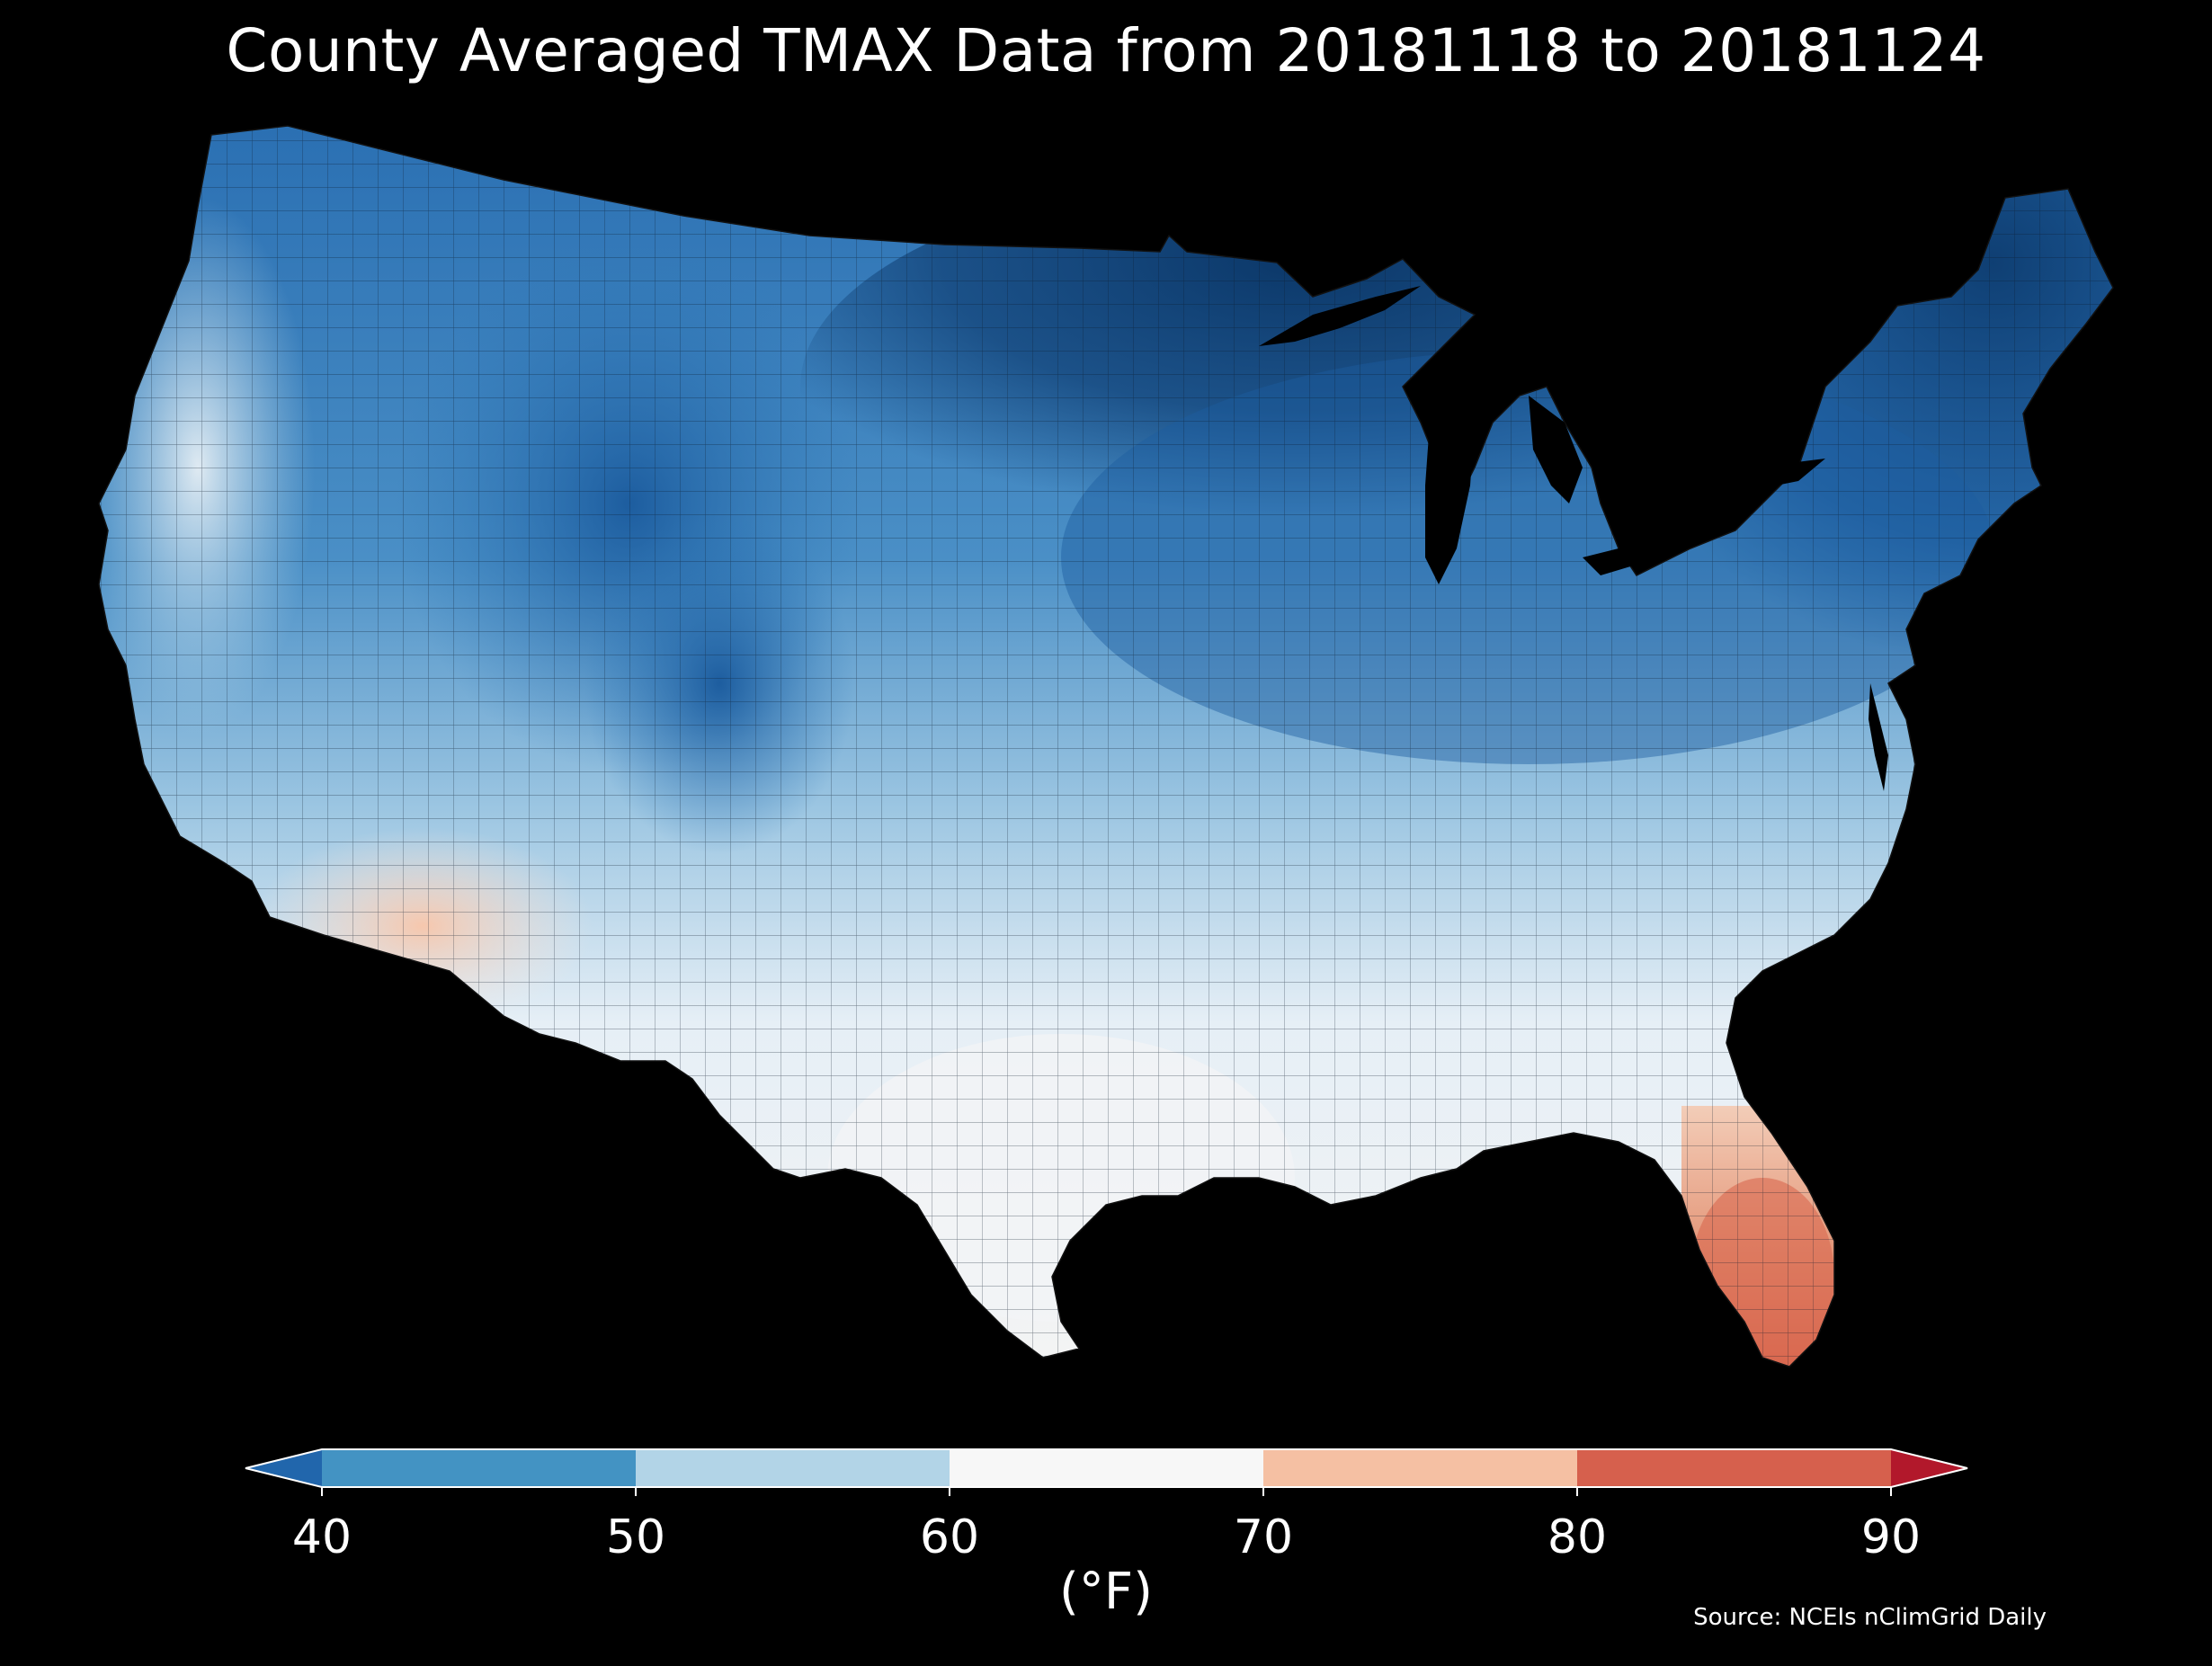  What do you see at coordinates (1577, 1537) in the screenshot?
I see `colorbar-tick-label: 80` at bounding box center [1577, 1537].